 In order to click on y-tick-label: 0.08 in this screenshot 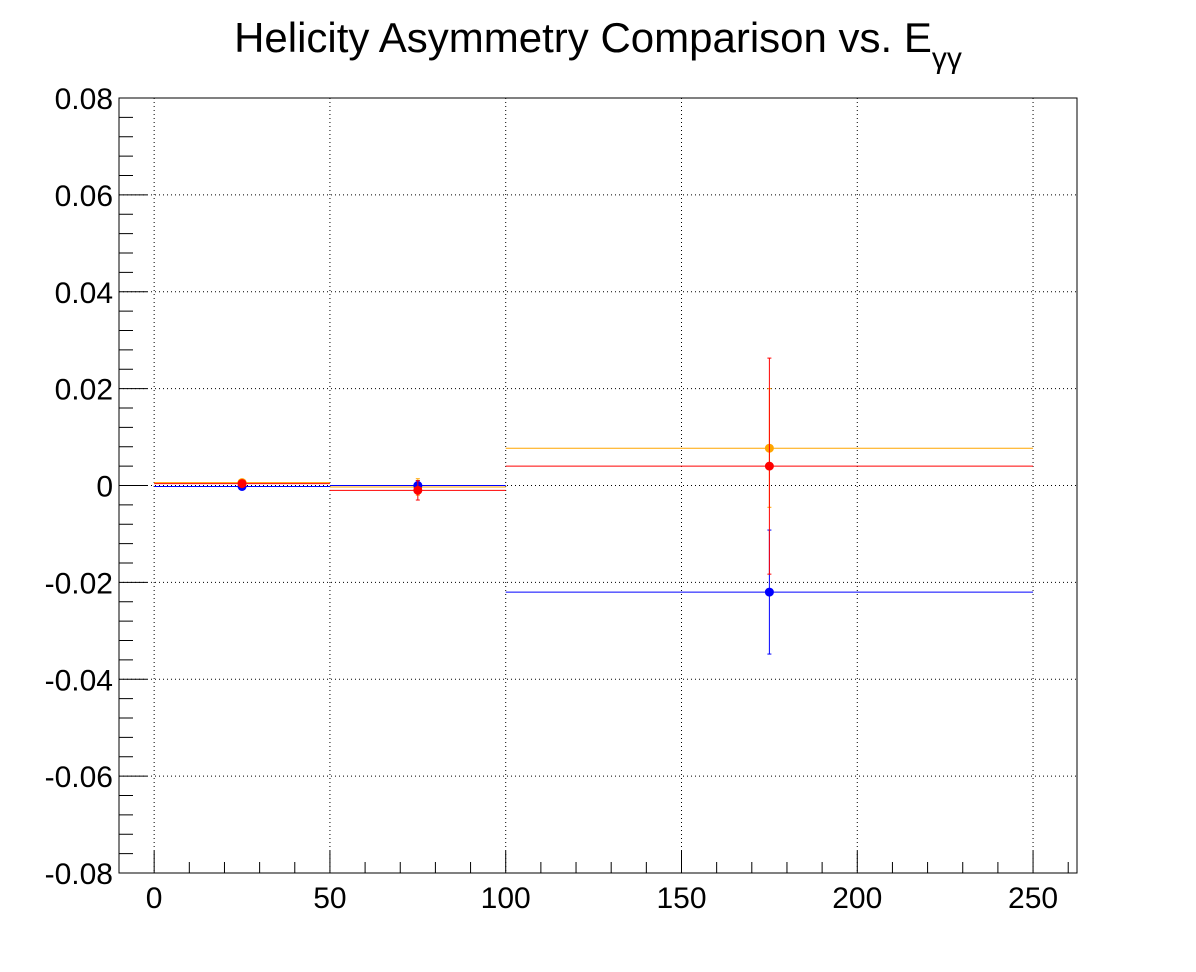, I will do `click(84, 99)`.